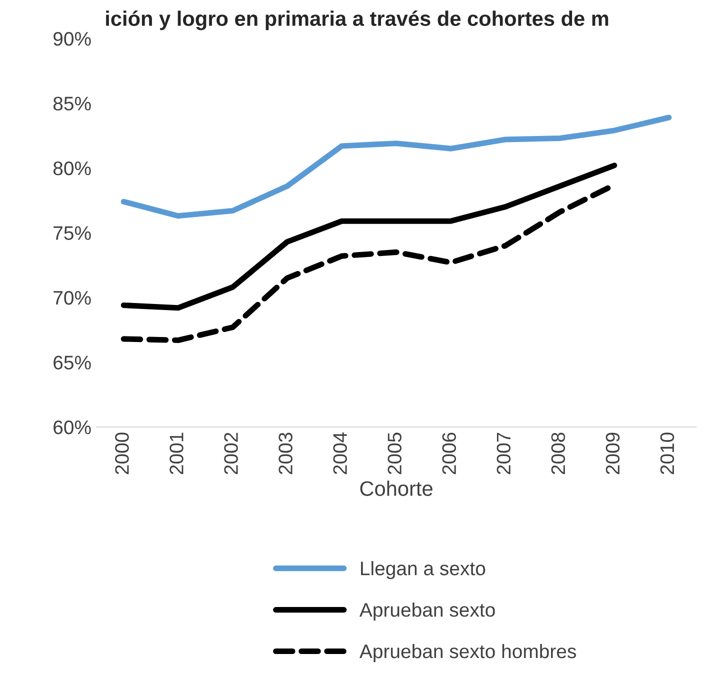 The image size is (714, 700). Describe the element at coordinates (72, 363) in the screenshot. I see `y-tick-label: 65%` at that location.